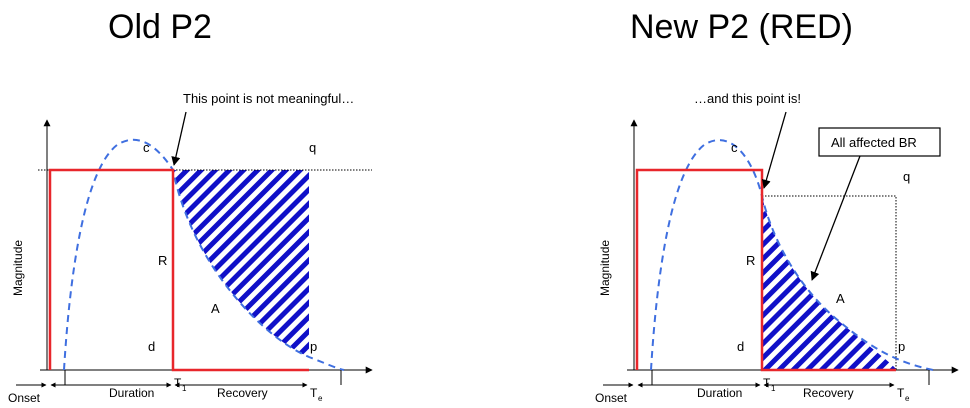 The height and width of the screenshot is (408, 970). I want to click on new-label-p: p, so click(901, 346).